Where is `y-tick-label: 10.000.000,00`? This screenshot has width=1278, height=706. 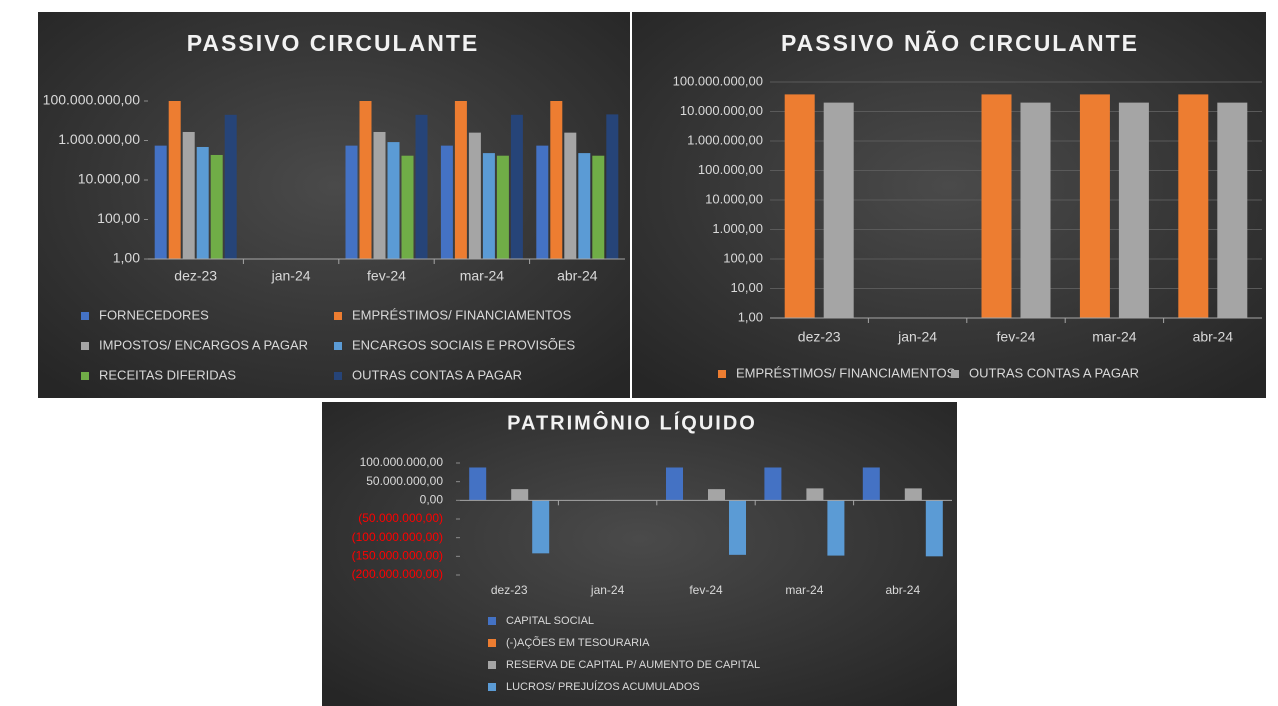 y-tick-label: 10.000.000,00 is located at coordinates (721, 110).